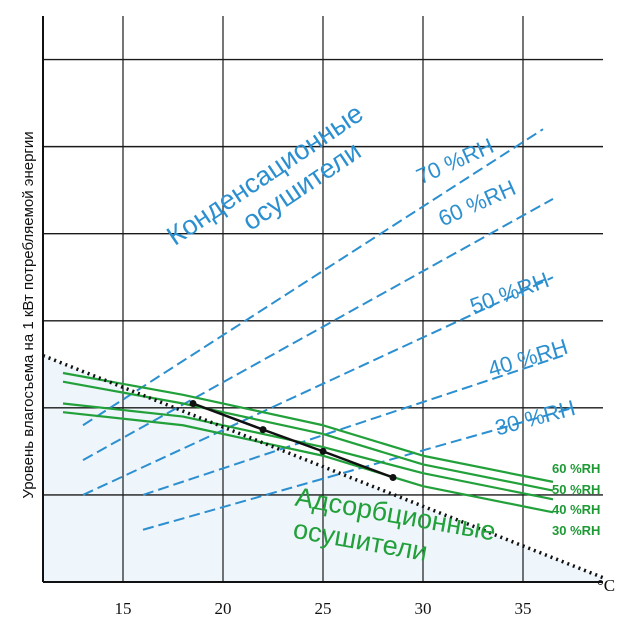  What do you see at coordinates (528, 358) in the screenshot?
I see `cond-label-40: 40 %RH` at bounding box center [528, 358].